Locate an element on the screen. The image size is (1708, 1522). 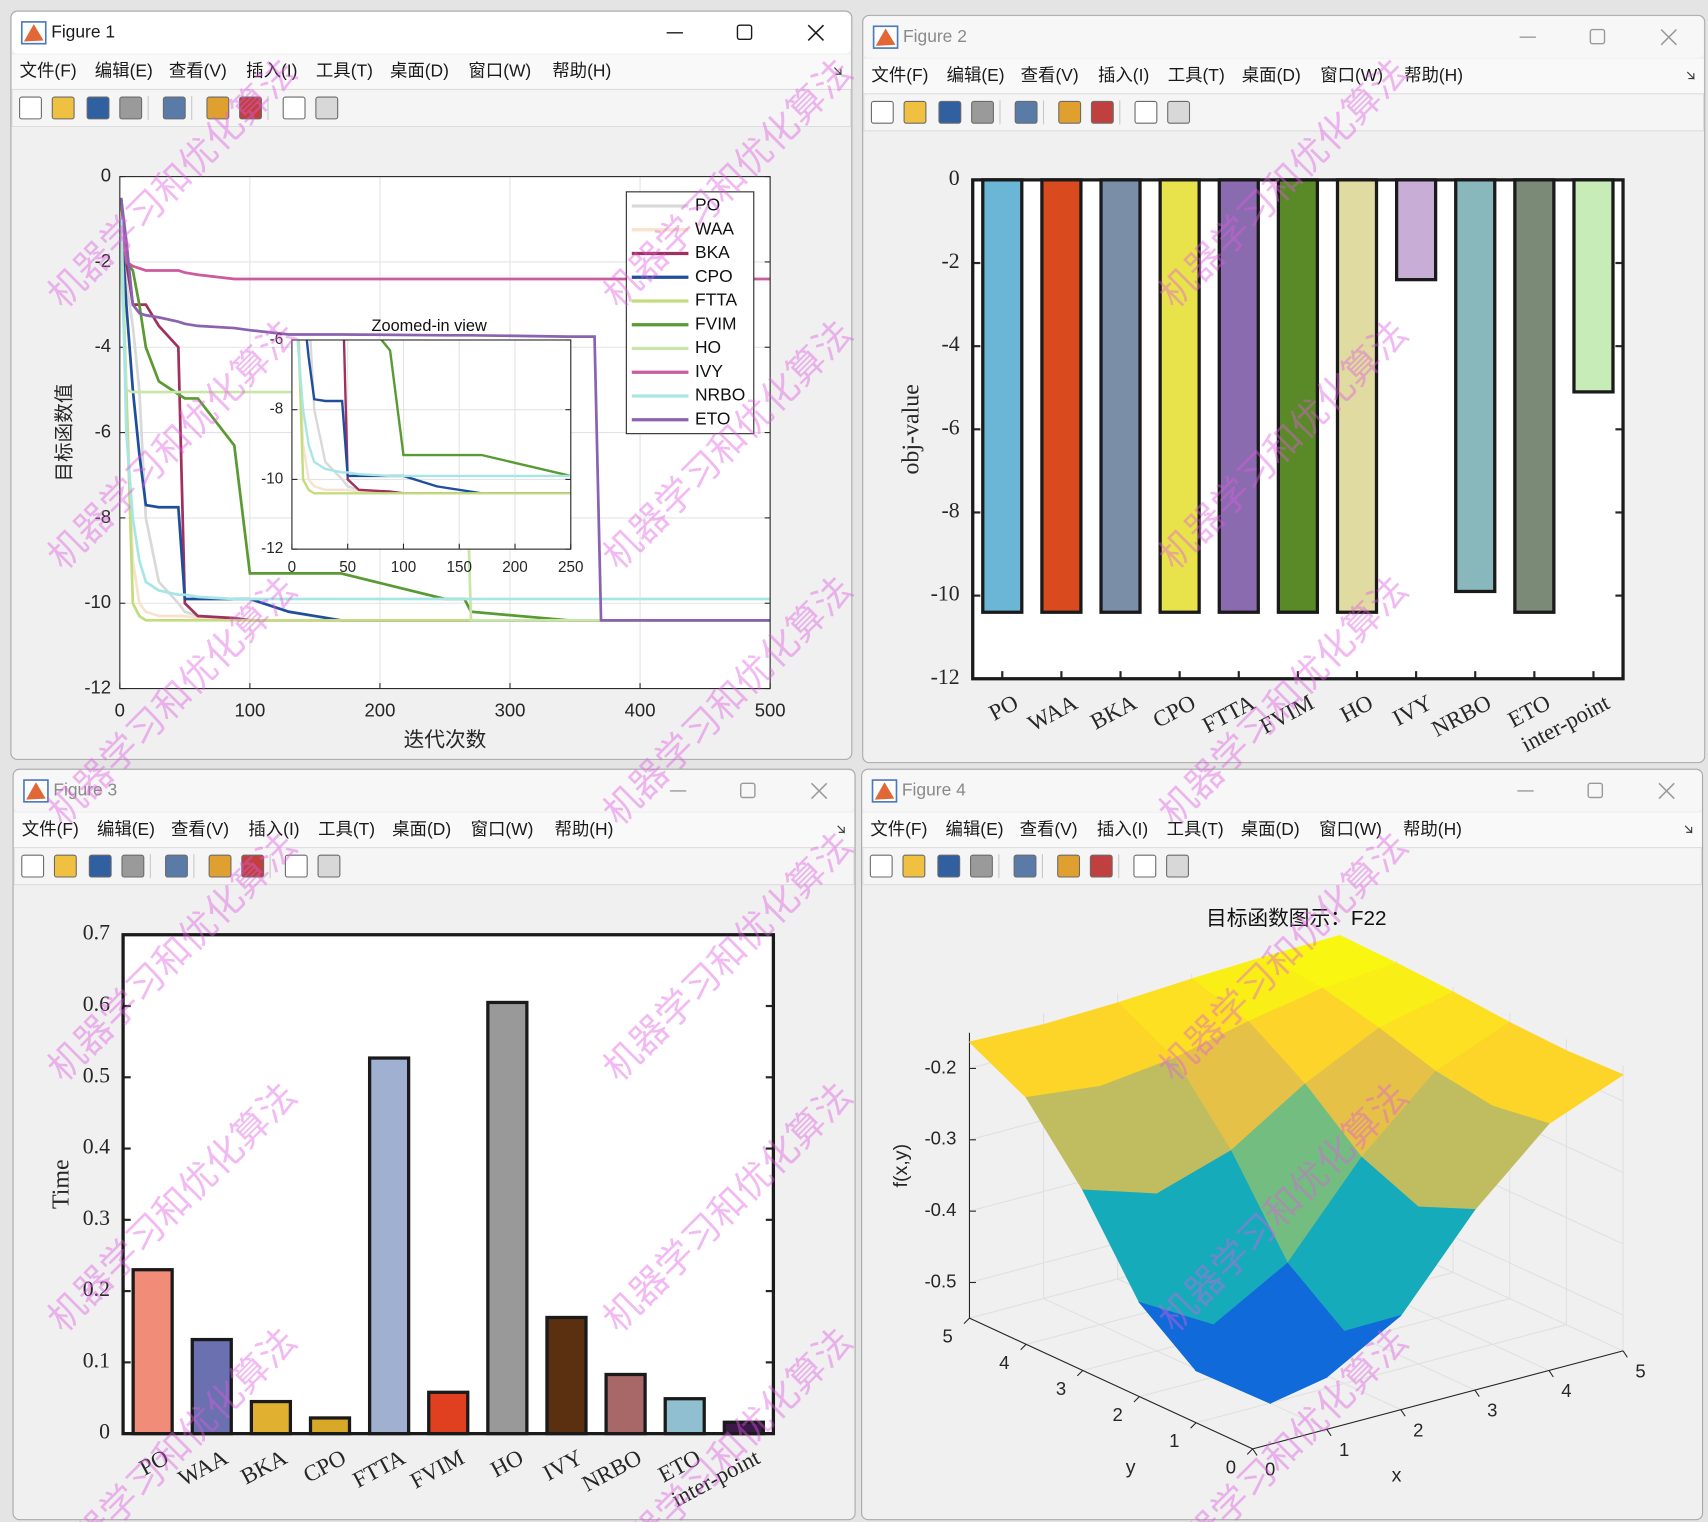
y-tick-label: 5 is located at coordinates (948, 1336).